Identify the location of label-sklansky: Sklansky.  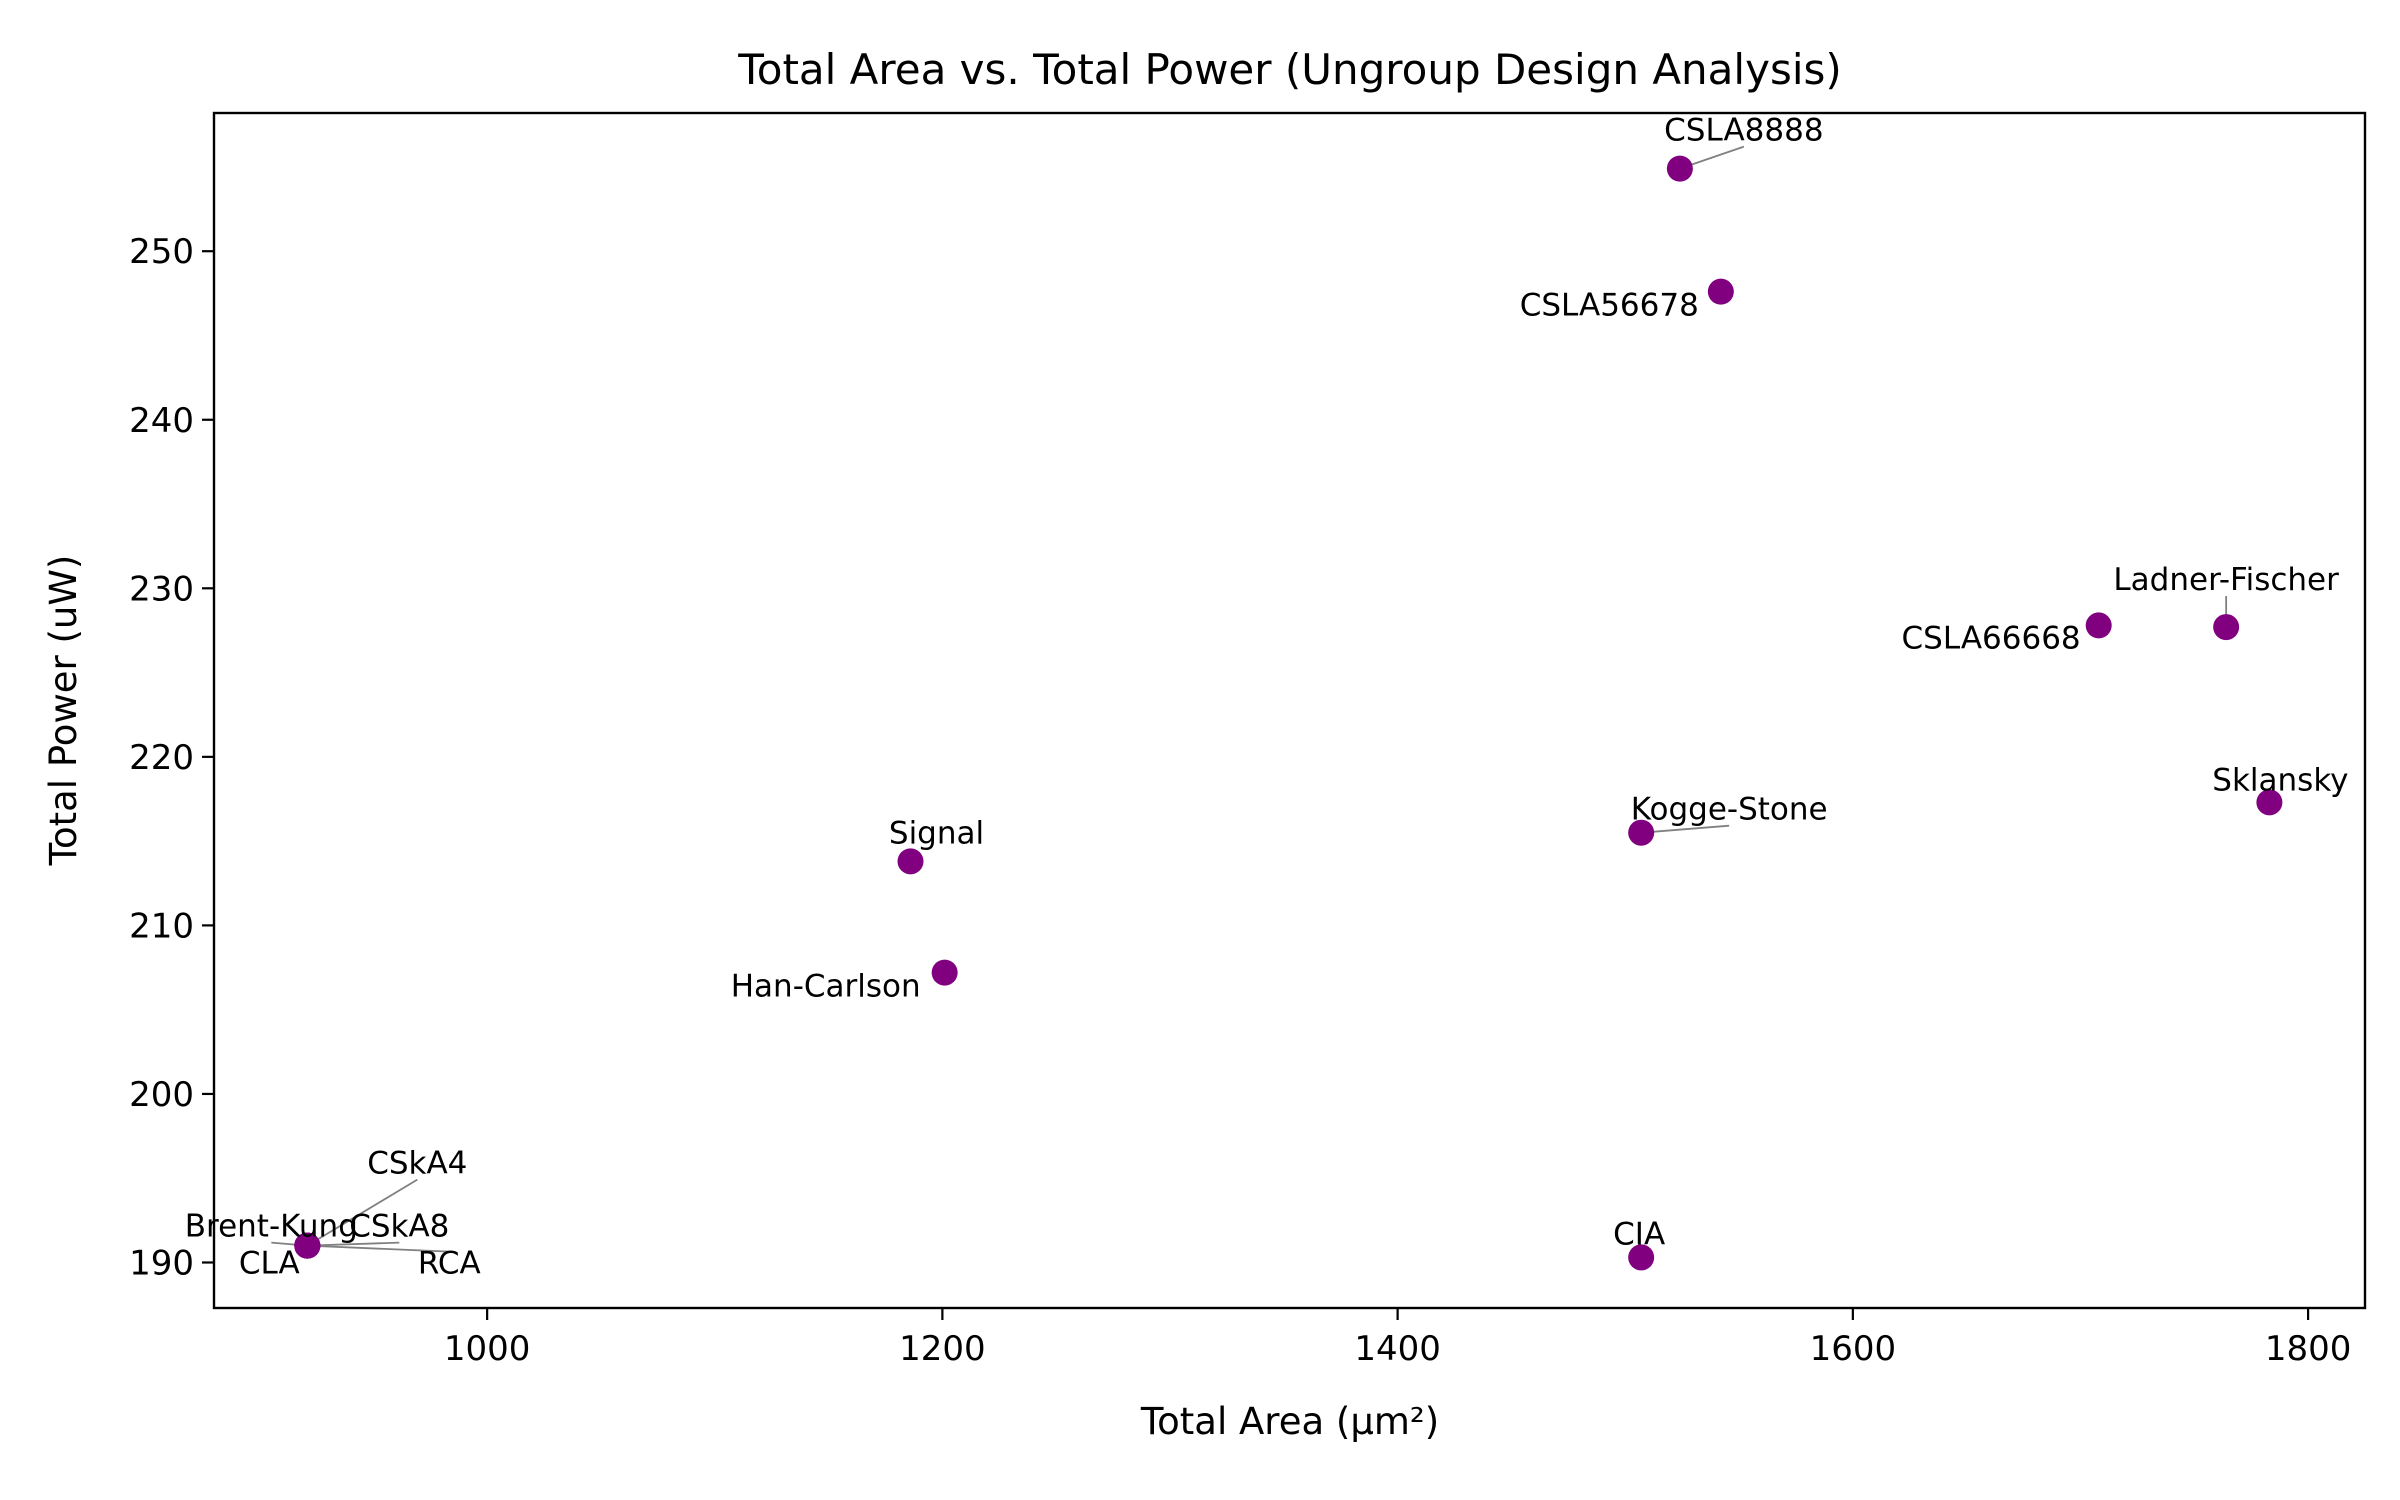
(2280, 780).